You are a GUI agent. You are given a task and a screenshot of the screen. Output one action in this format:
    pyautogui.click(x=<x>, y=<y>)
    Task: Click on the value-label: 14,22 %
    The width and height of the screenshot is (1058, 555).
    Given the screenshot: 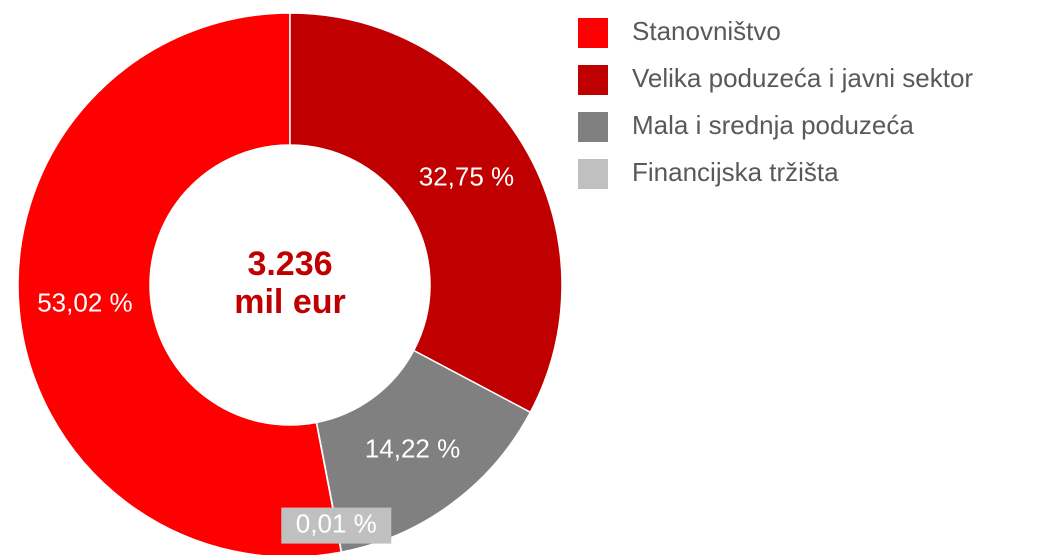 What is the action you would take?
    pyautogui.click(x=412, y=448)
    